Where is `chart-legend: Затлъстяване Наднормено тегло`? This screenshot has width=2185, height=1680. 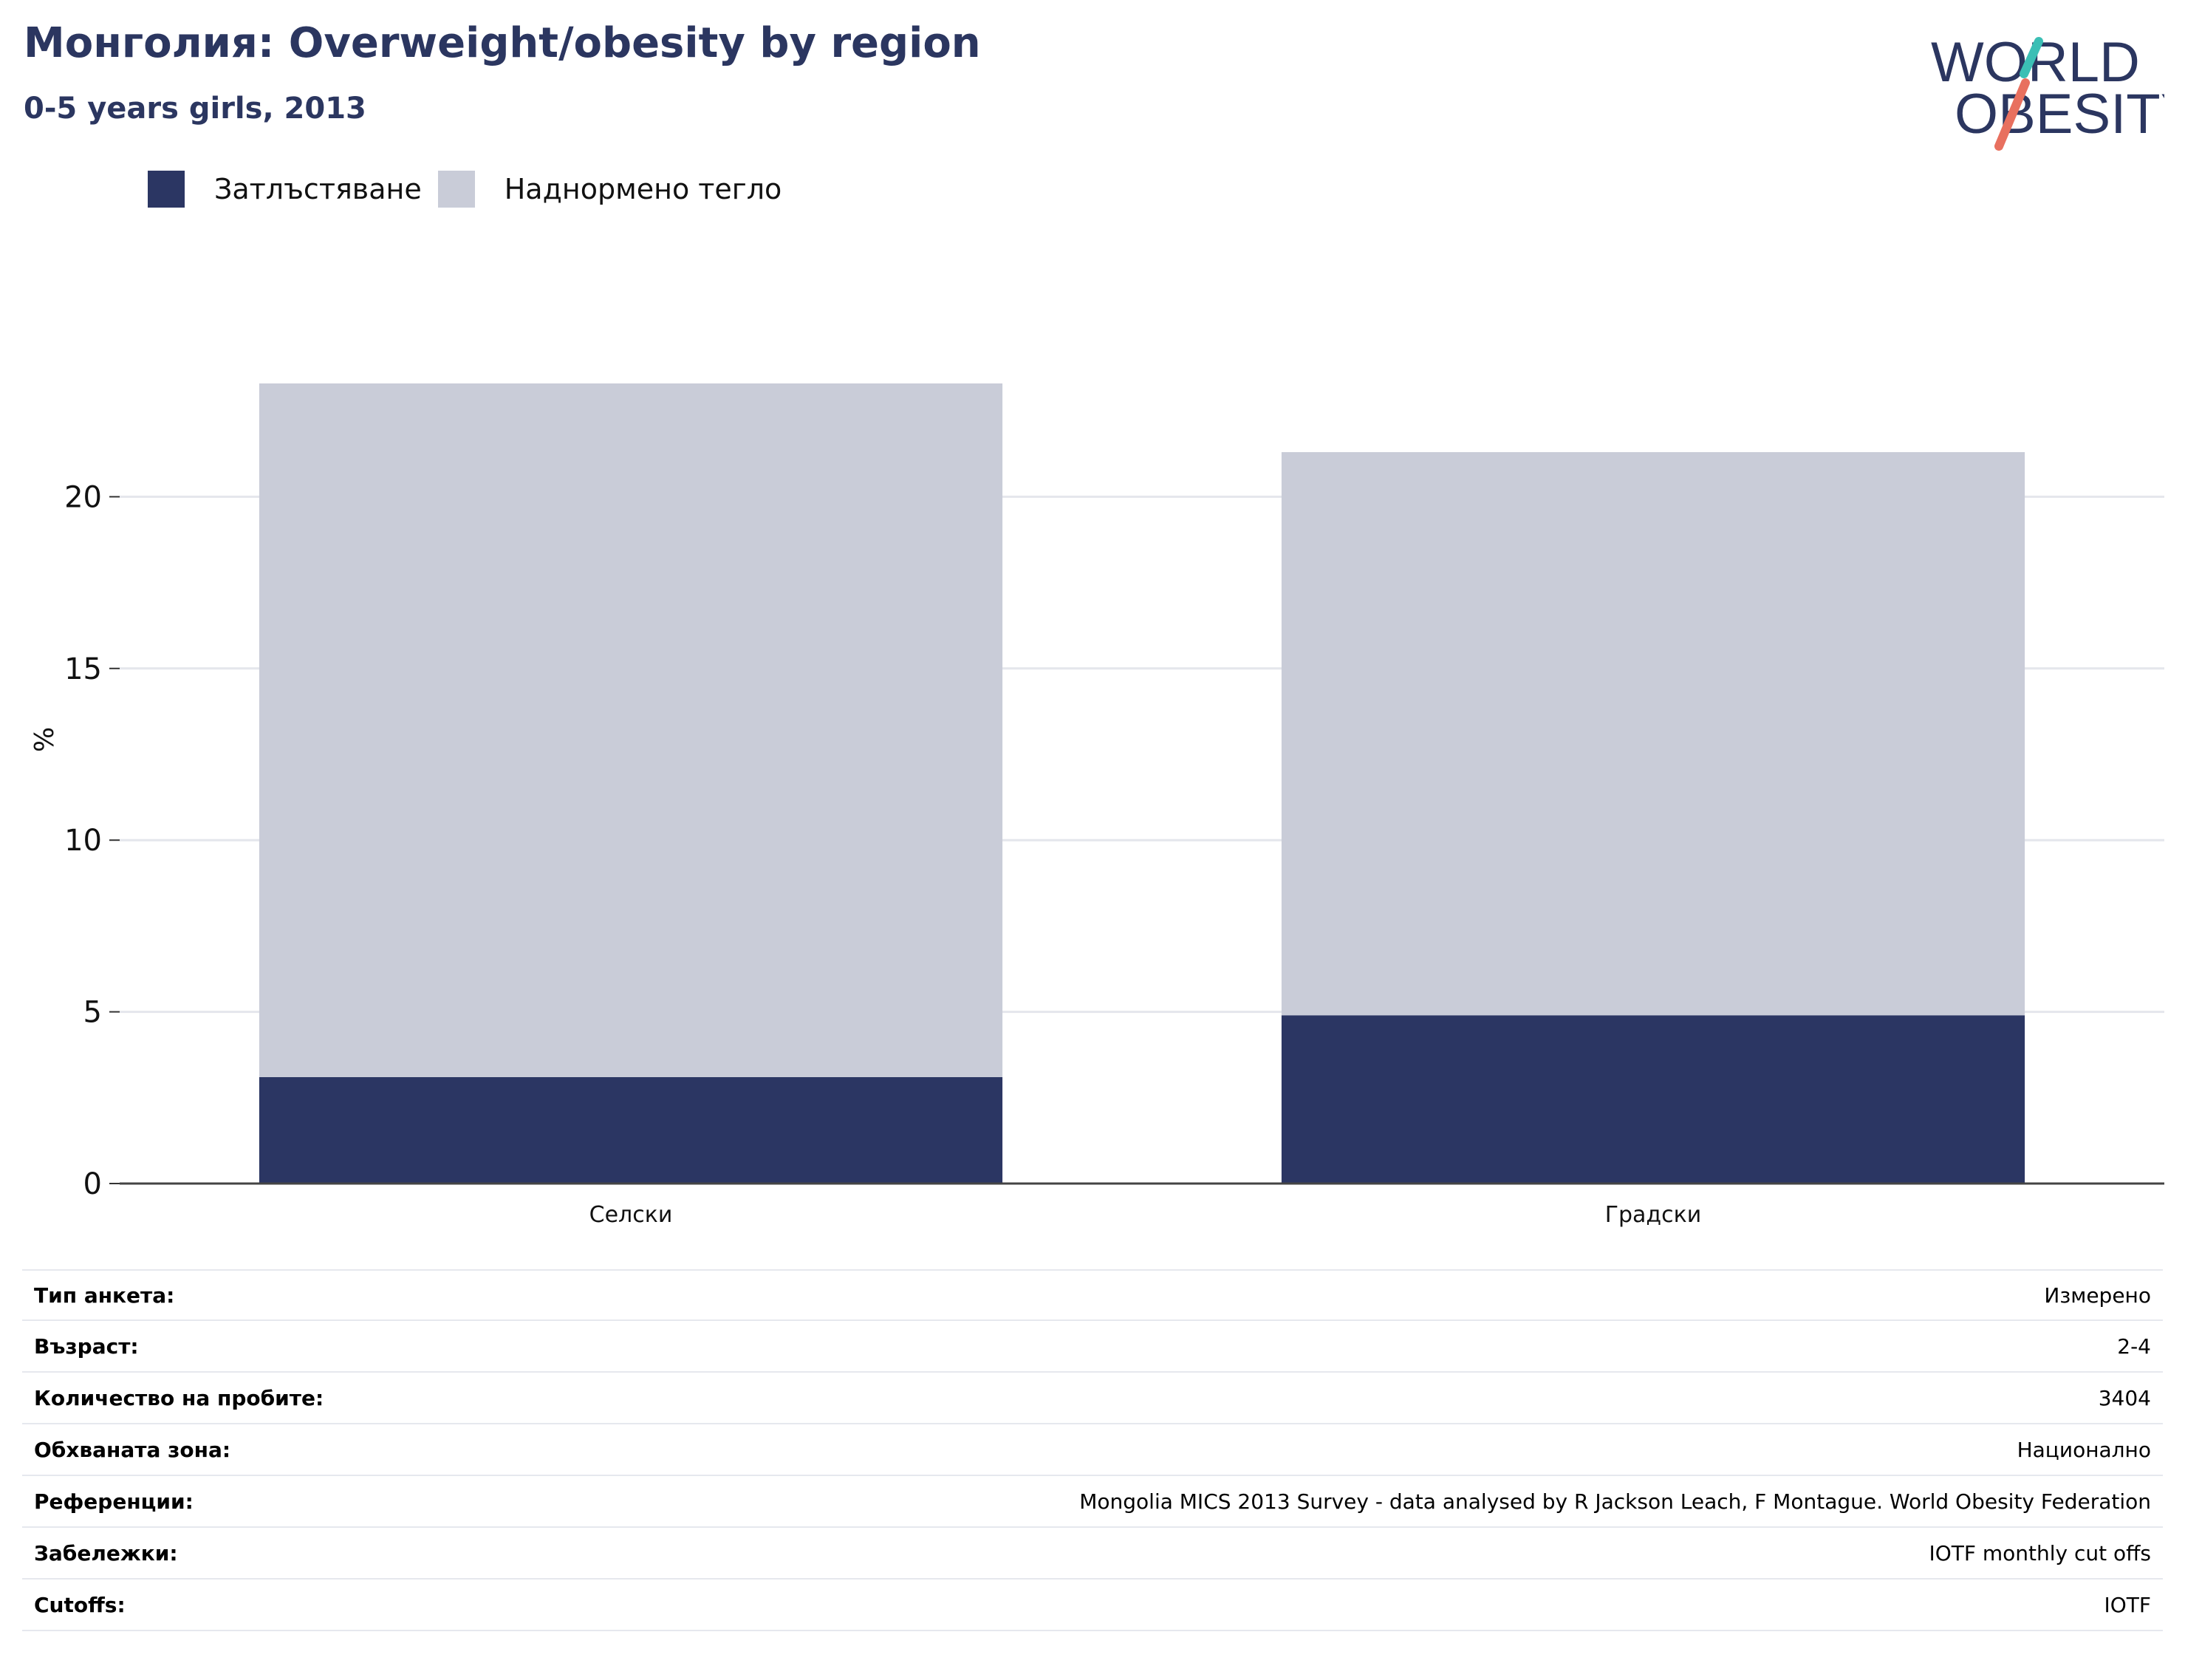
chart-legend: Затлъстяване Наднормено тегло is located at coordinates (473, 189).